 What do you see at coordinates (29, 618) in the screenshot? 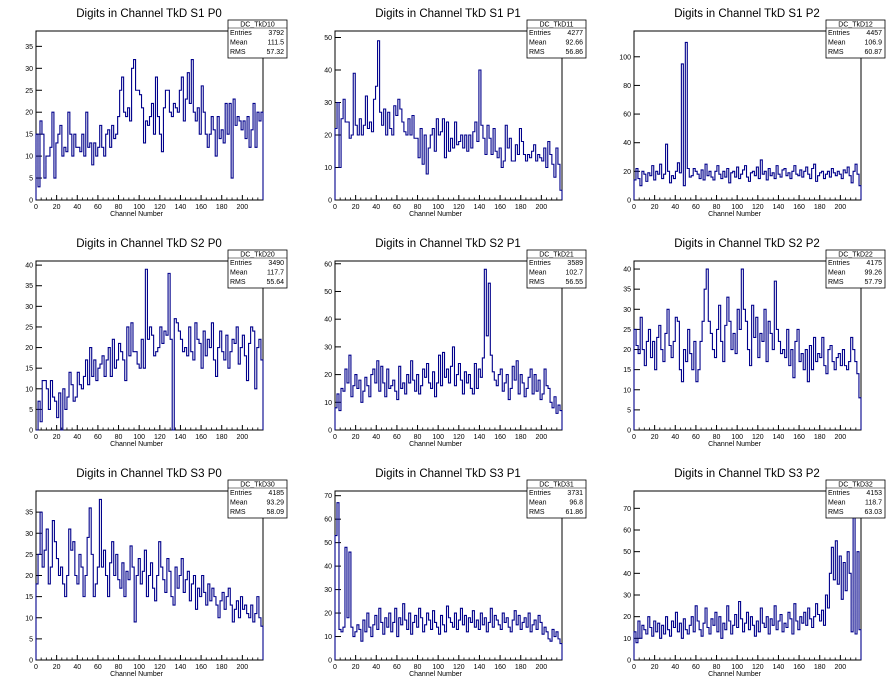
I see `y-tick-label: 10` at bounding box center [29, 618].